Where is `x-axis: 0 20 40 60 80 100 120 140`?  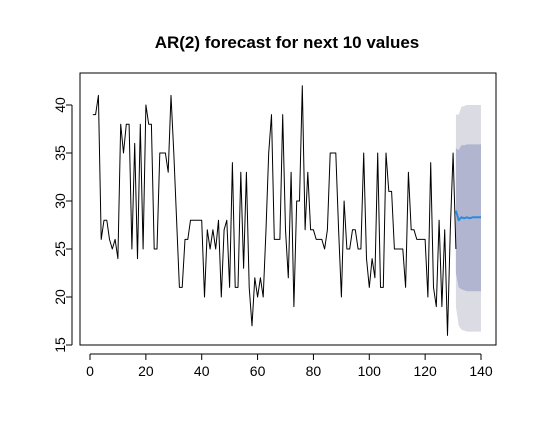 x-axis: 0 20 40 60 80 100 120 140 is located at coordinates (289, 366).